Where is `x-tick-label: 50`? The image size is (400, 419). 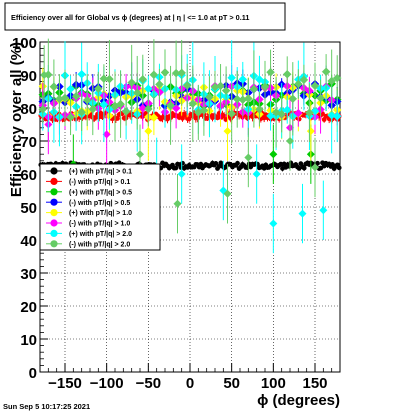
x-tick-label: 50 is located at coordinates (231, 383).